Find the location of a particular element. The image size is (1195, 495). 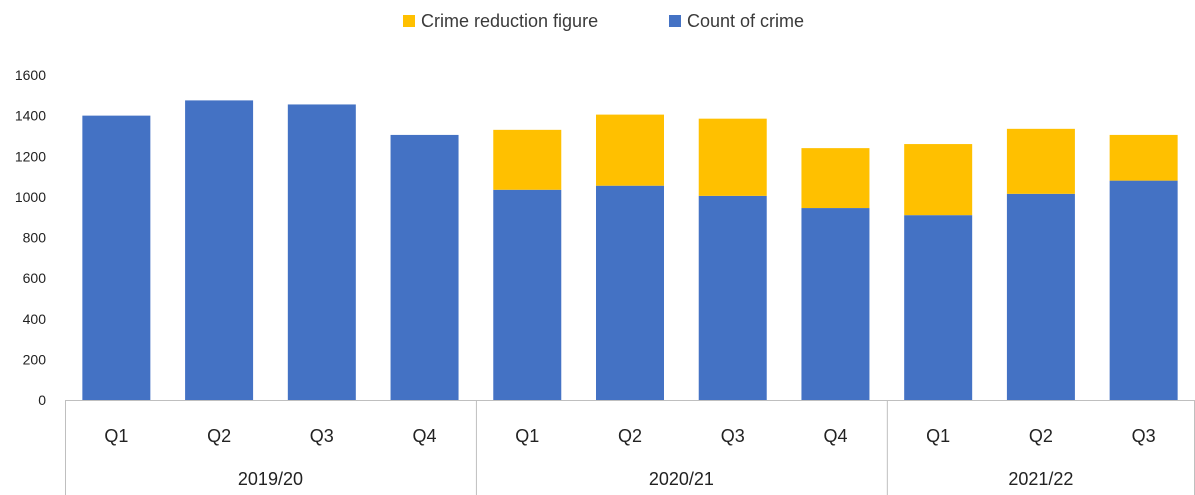

legend: Crime reduction figure Count of crime is located at coordinates (603, 21).